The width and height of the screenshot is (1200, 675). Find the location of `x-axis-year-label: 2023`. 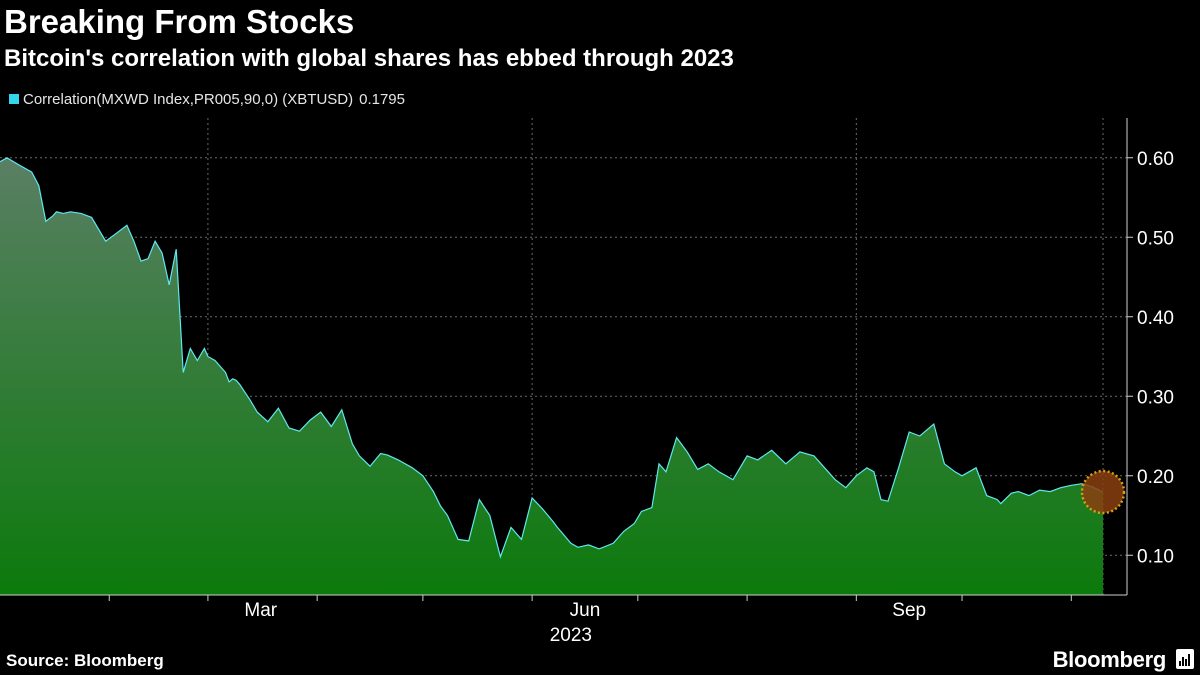

x-axis-year-label: 2023 is located at coordinates (571, 635).